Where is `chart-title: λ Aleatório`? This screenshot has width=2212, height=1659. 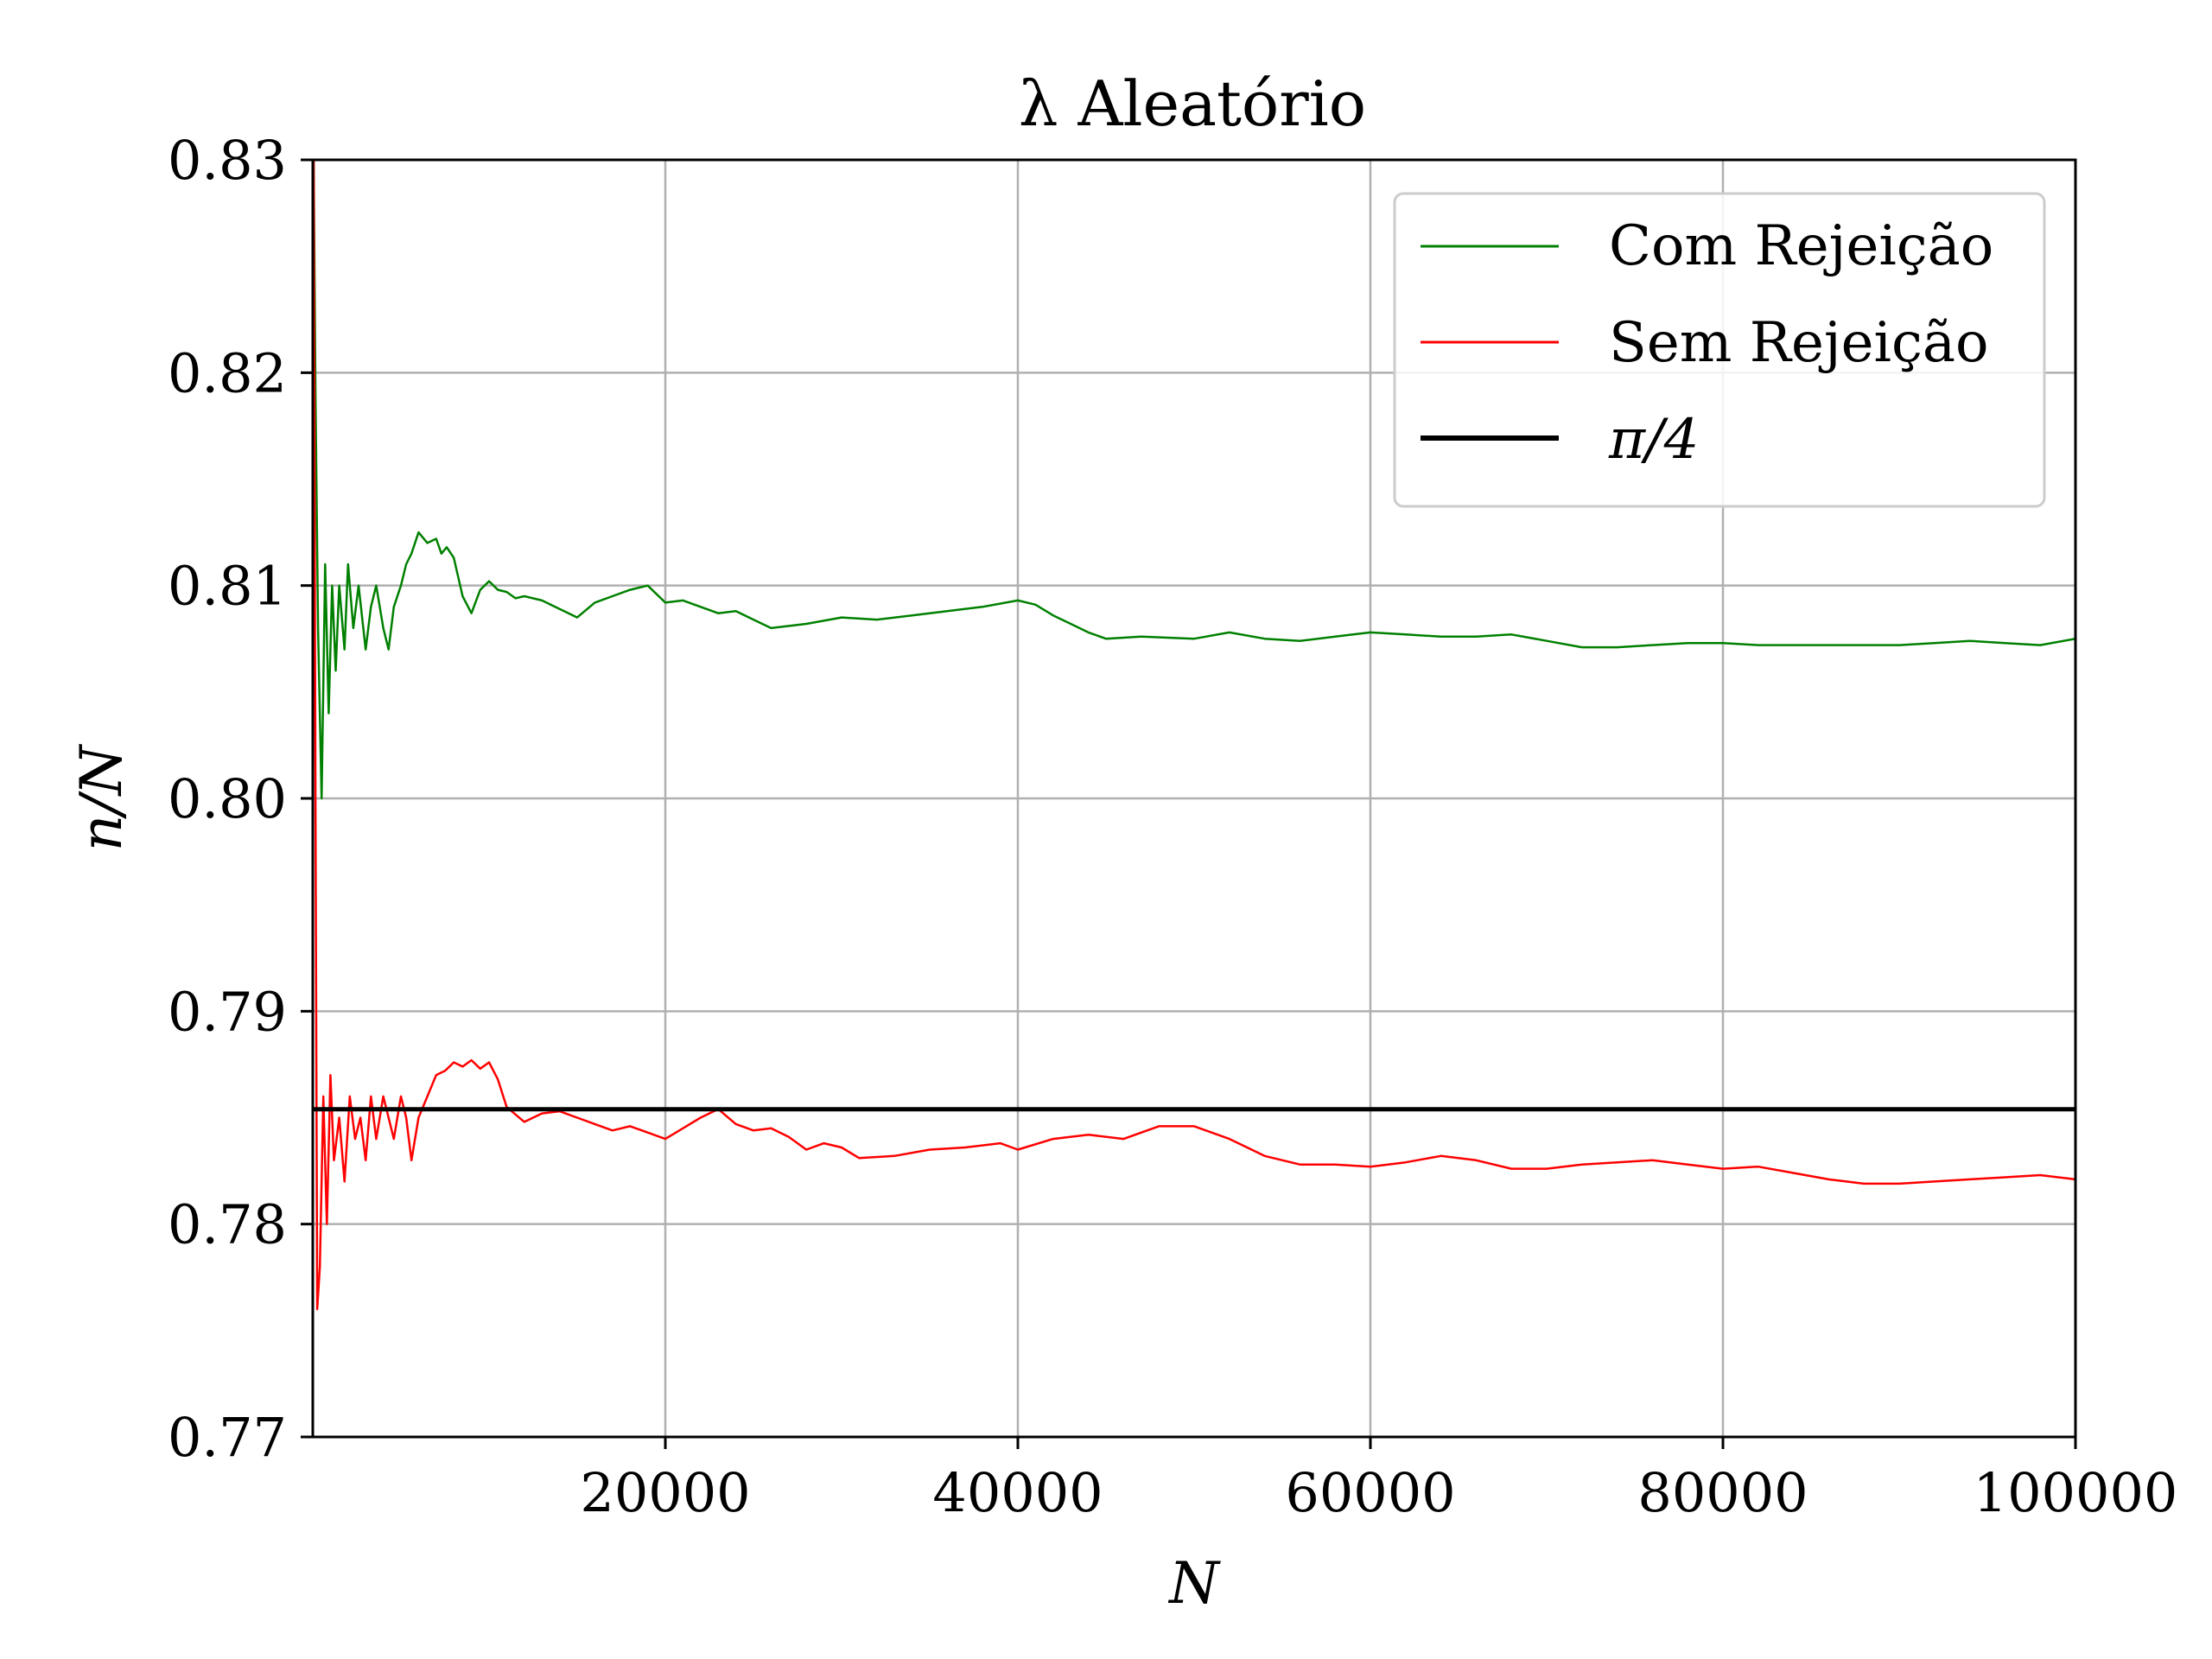
chart-title: λ Aleatório is located at coordinates (1192, 103).